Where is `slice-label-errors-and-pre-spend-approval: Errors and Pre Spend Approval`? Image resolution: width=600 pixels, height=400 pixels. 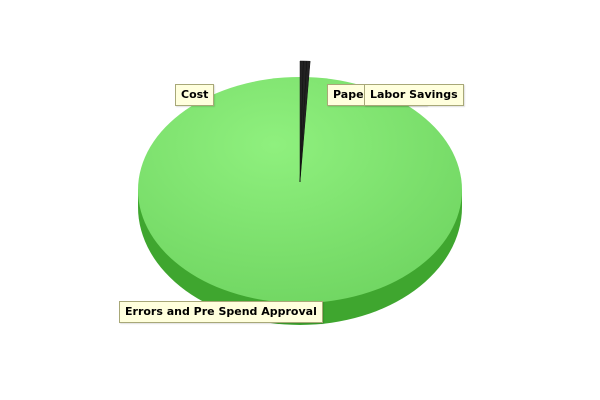 slice-label-errors-and-pre-spend-approval: Errors and Pre Spend Approval is located at coordinates (221, 312).